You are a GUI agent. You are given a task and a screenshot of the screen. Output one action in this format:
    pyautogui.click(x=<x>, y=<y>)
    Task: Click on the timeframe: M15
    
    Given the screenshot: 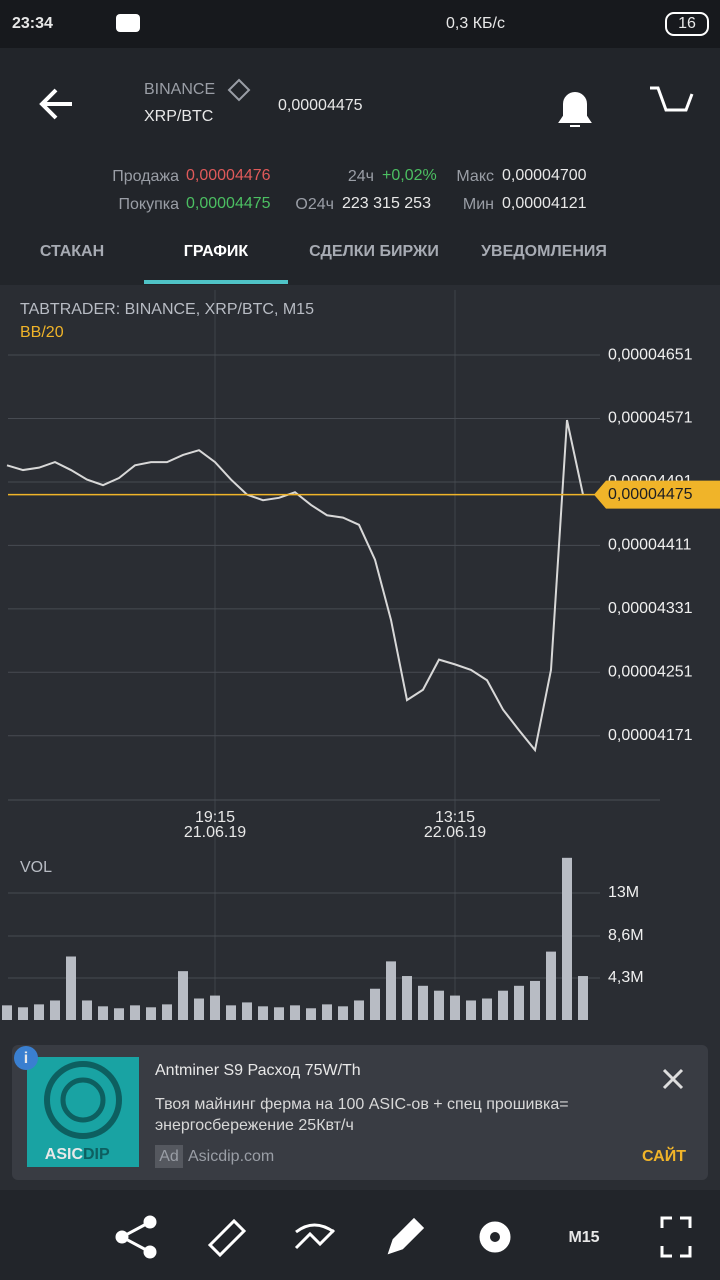 What is the action you would take?
    pyautogui.click(x=583, y=1237)
    